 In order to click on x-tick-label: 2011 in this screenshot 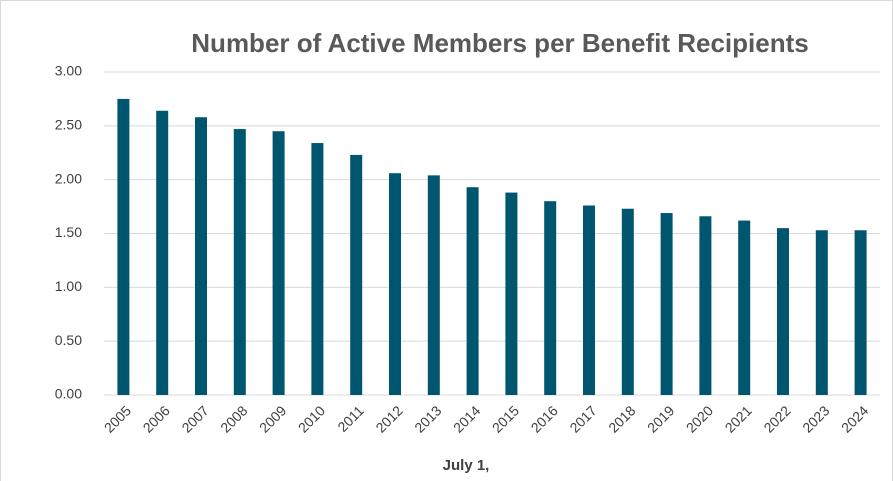, I will do `click(350, 418)`.